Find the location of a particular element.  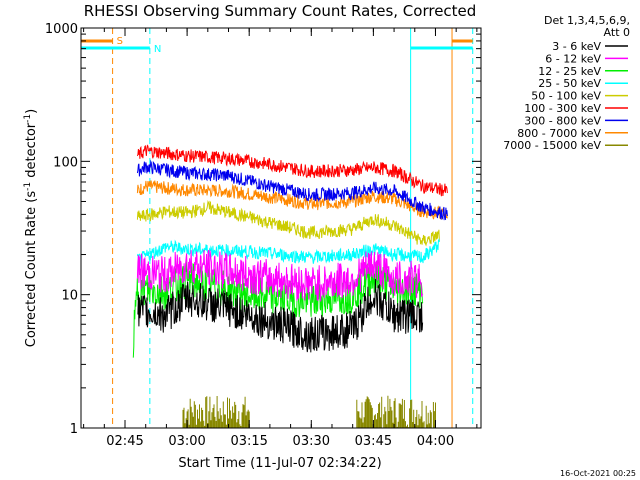

y-axis-label-sup1: -1 is located at coordinates (28, 186).